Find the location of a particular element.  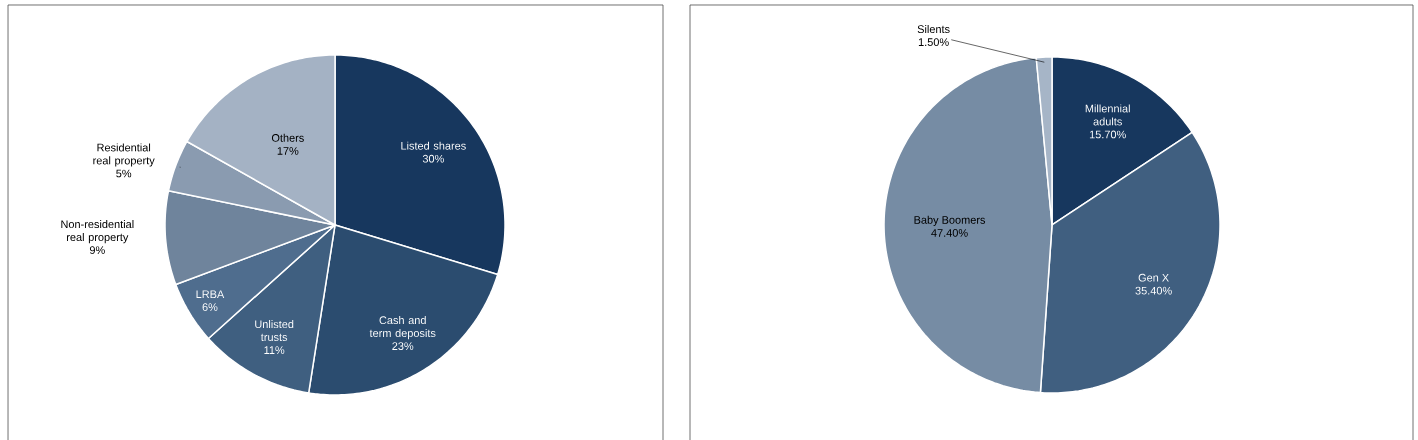

data-label: 11% is located at coordinates (274, 350).